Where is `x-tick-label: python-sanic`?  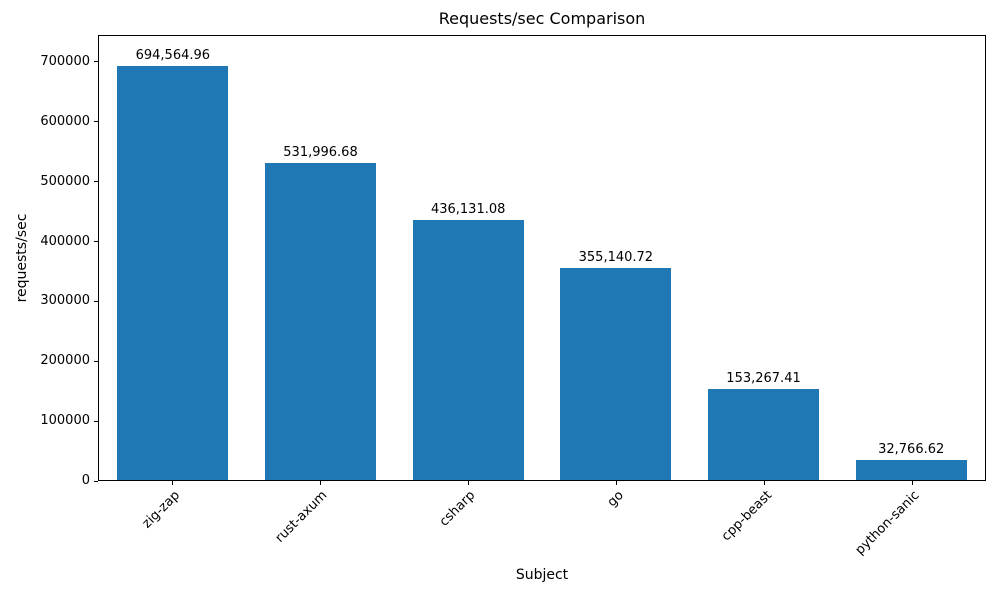
x-tick-label: python-sanic is located at coordinates (887, 523).